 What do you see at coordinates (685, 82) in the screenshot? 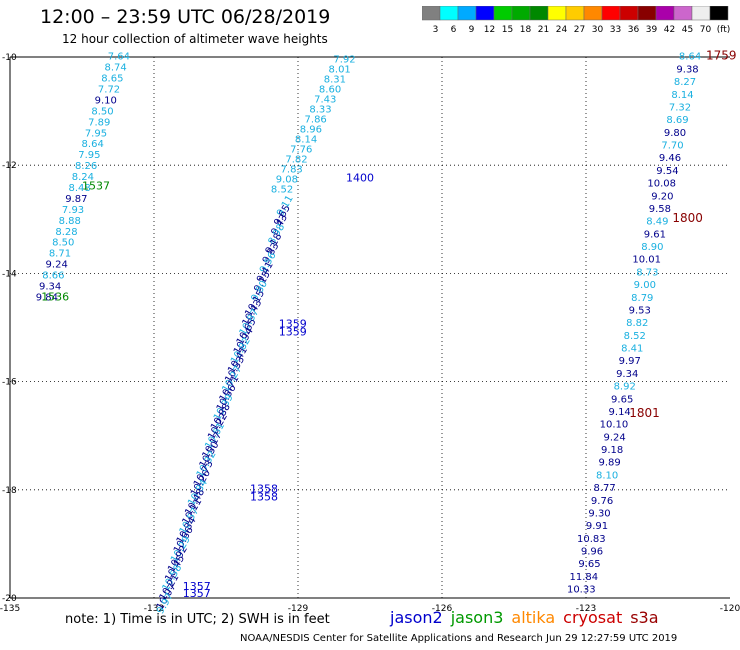
I see `wave-height-value: 8.27` at bounding box center [685, 82].